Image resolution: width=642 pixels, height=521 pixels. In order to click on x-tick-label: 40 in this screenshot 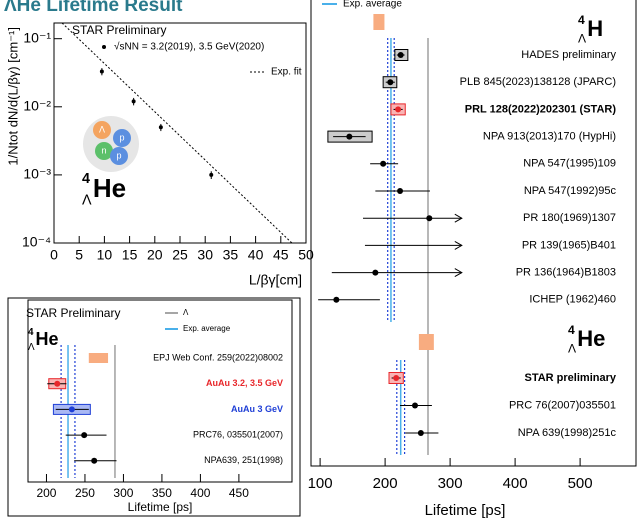, I will do `click(256, 255)`.